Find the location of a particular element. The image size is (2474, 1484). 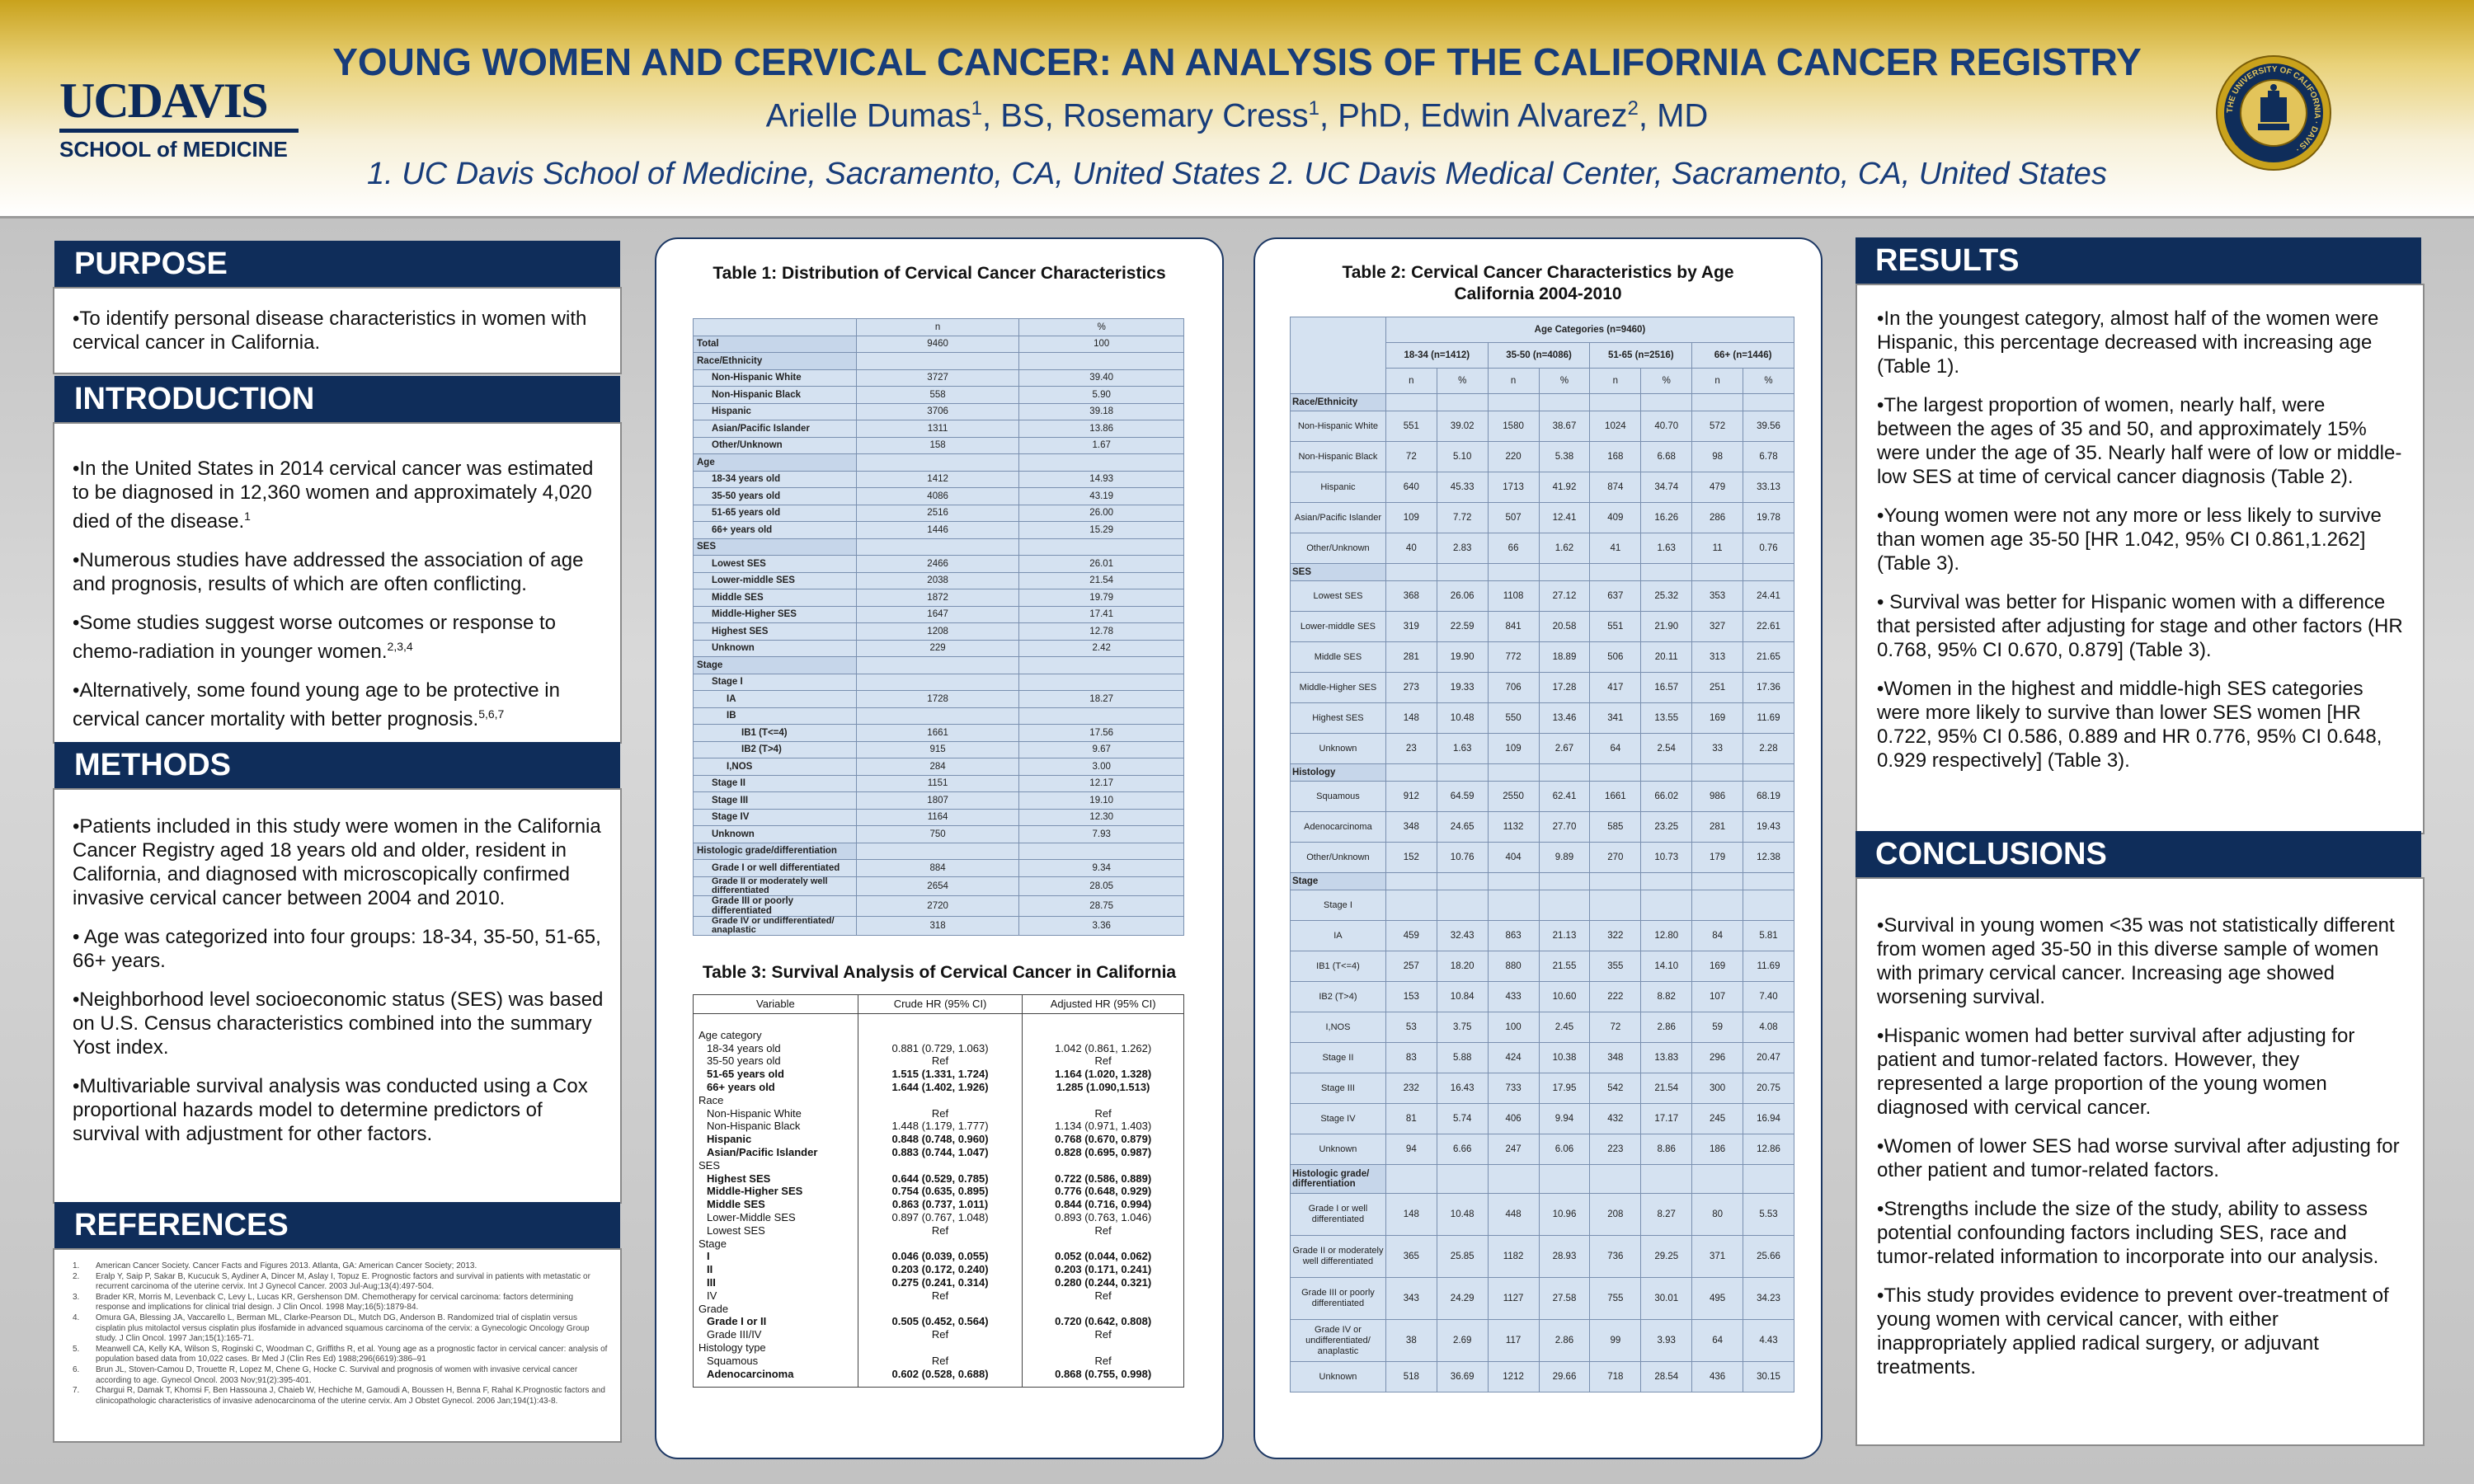

table2-cell: 270 is located at coordinates (1615, 858).